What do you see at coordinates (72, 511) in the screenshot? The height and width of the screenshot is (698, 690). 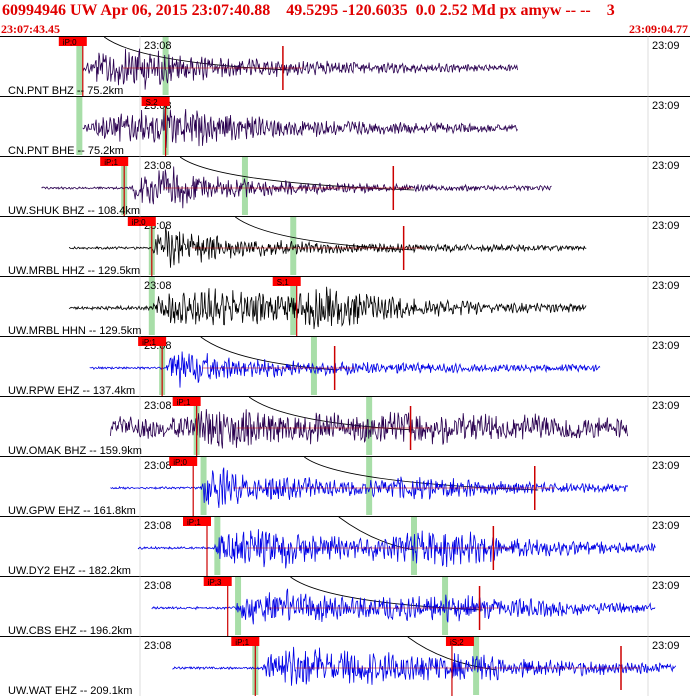 I see `station-label: UW.GPW EHZ -- 161.8km` at bounding box center [72, 511].